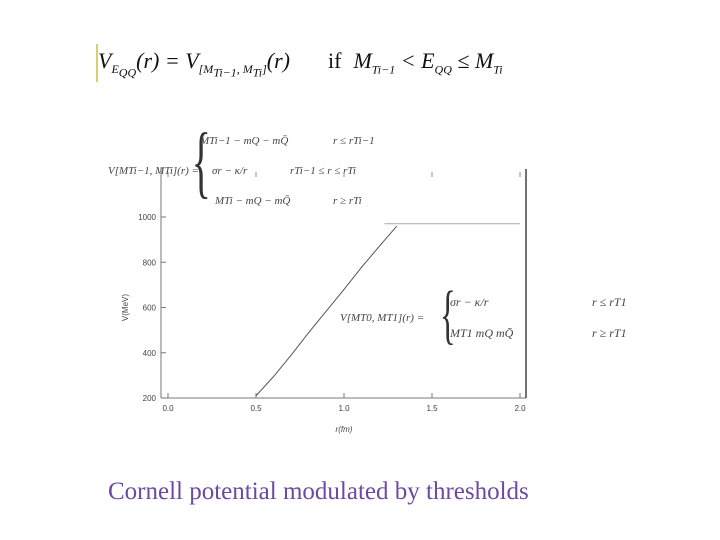  Describe the element at coordinates (115, 69) in the screenshot. I see `eq-lhs-sub: E` at that location.